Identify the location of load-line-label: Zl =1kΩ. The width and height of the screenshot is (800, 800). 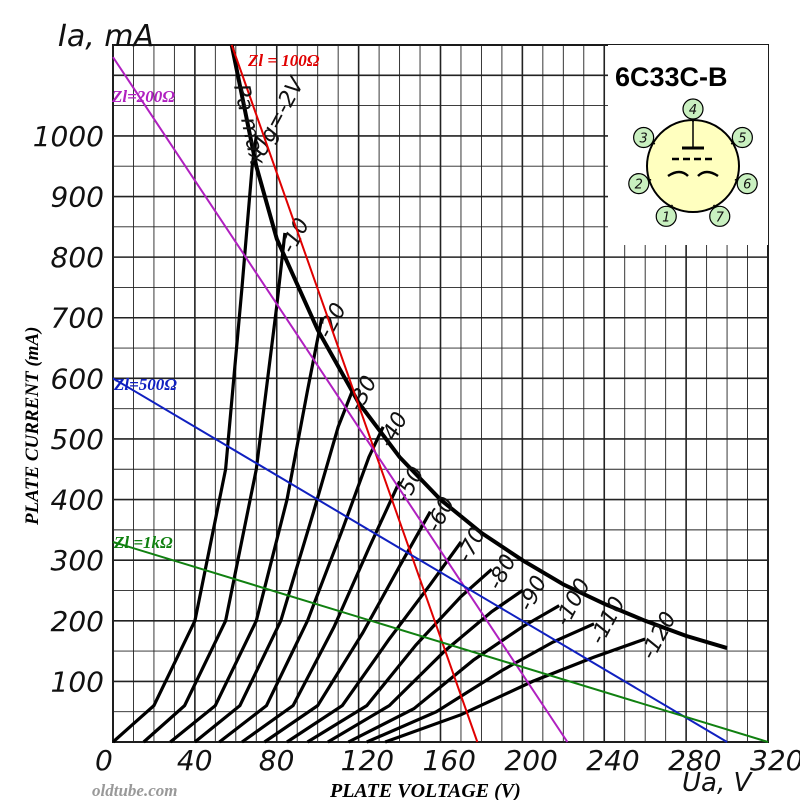
(143, 542).